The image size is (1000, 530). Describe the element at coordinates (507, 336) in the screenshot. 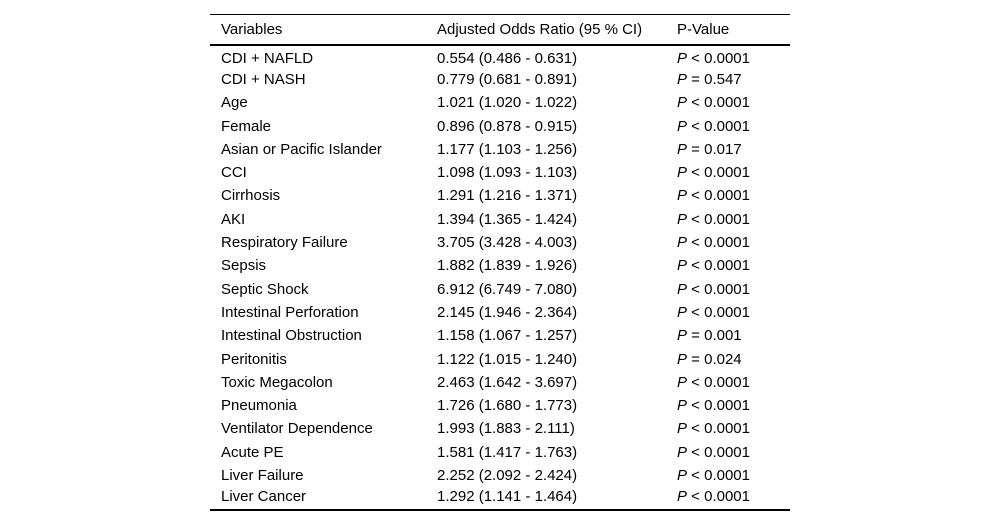

I see `adjusted-odds-ratio-cell: 1.158 (1.067 - 1.257)` at that location.